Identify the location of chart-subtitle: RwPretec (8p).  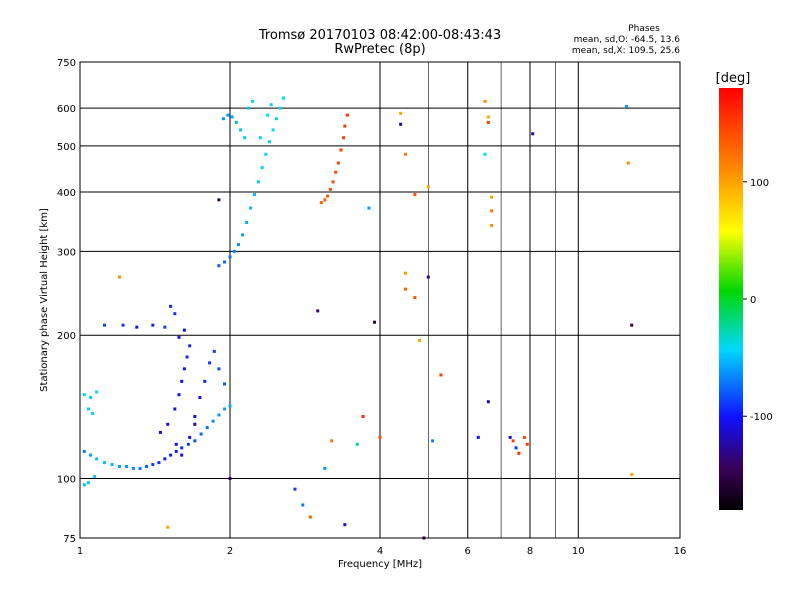
(379, 49).